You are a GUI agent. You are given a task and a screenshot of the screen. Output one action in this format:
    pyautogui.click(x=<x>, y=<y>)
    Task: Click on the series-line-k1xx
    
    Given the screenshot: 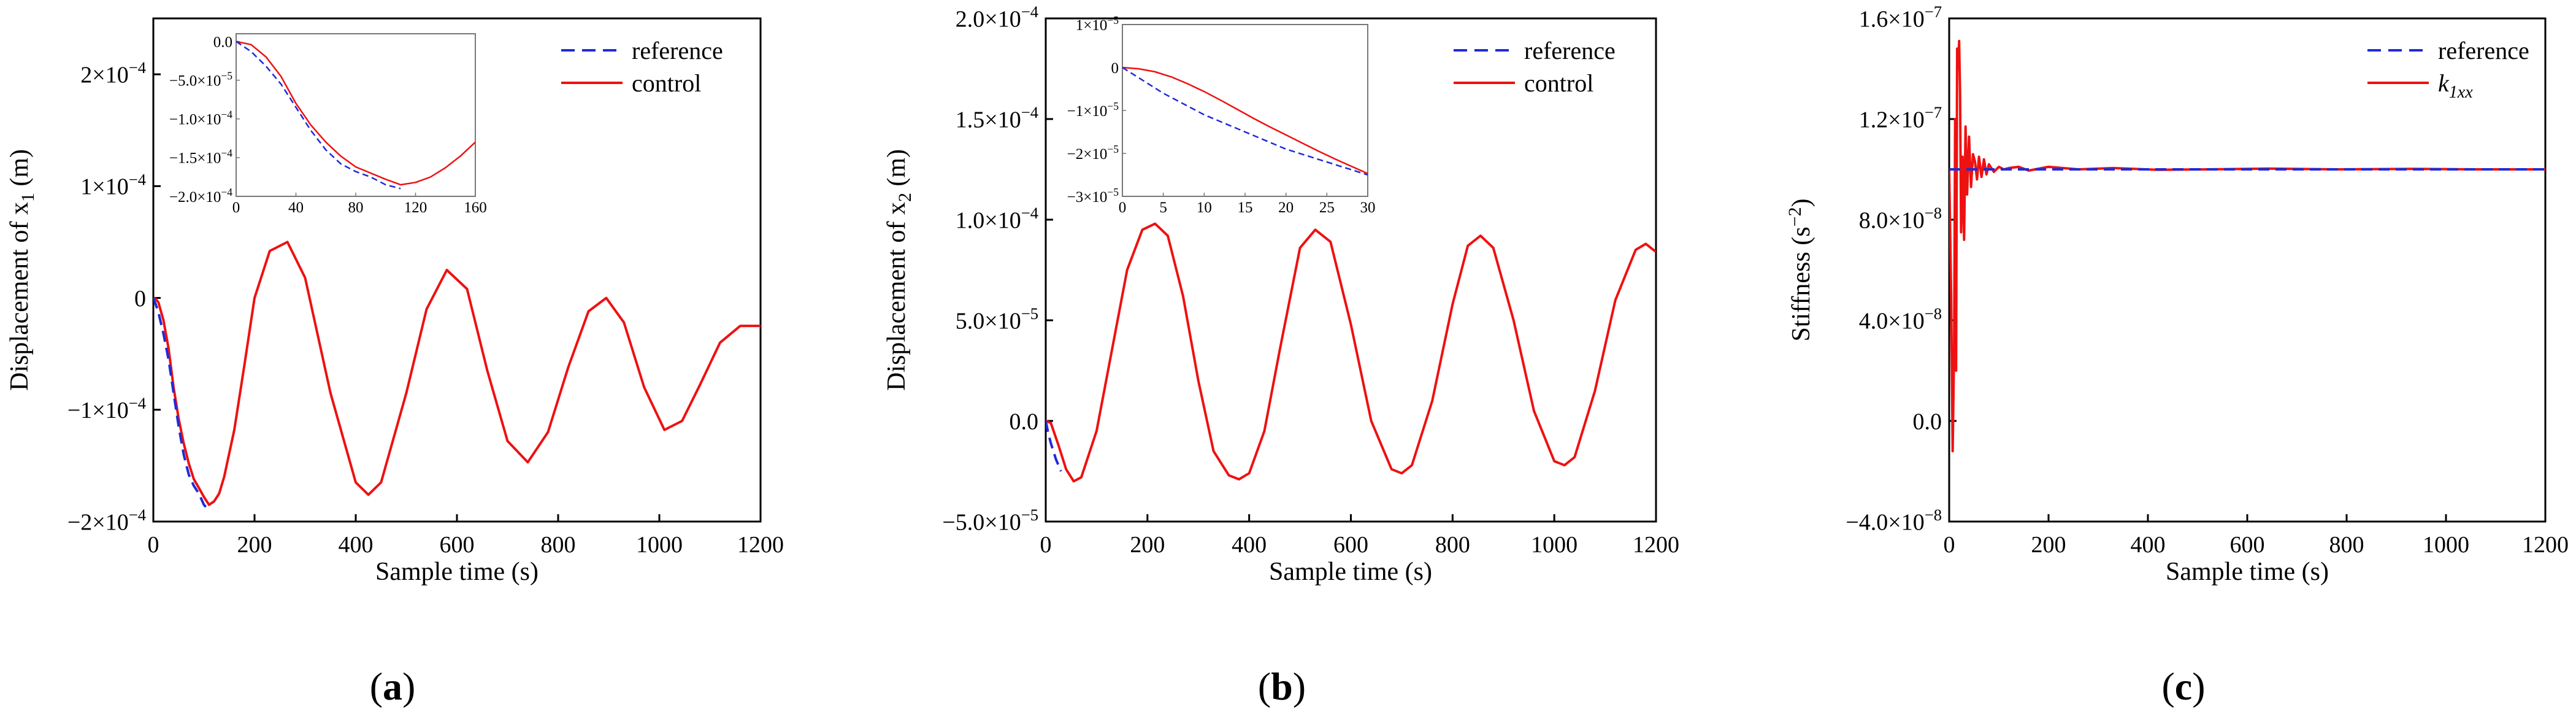 What is the action you would take?
    pyautogui.click(x=2247, y=246)
    